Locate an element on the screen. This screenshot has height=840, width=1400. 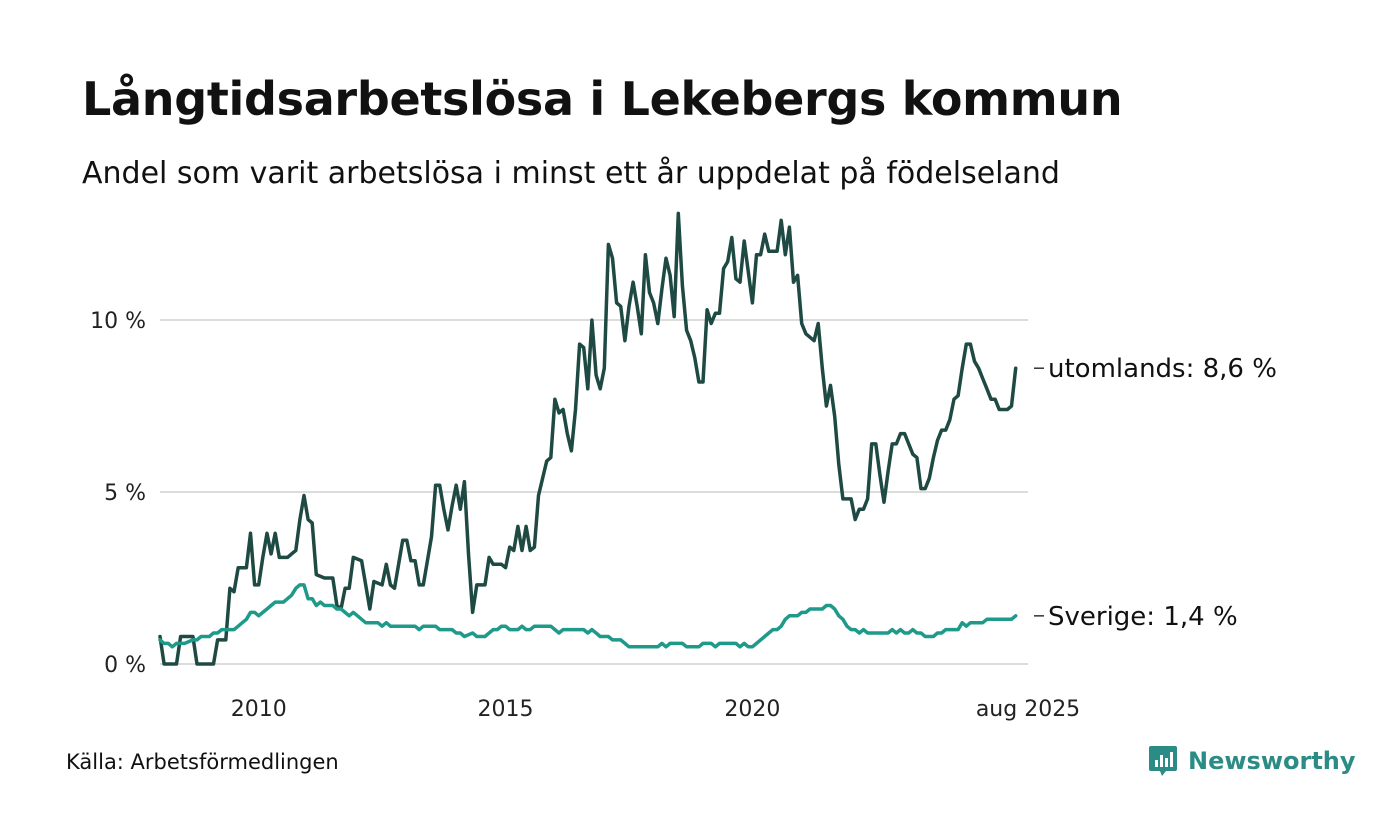
brand-name: Newsworthy is located at coordinates (1272, 761).